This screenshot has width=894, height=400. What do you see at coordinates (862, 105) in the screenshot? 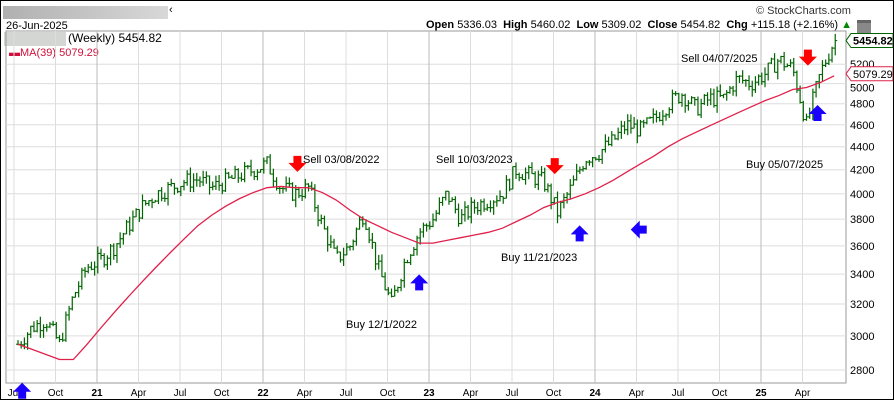
I see `y-tick-label: 4800` at bounding box center [862, 105].